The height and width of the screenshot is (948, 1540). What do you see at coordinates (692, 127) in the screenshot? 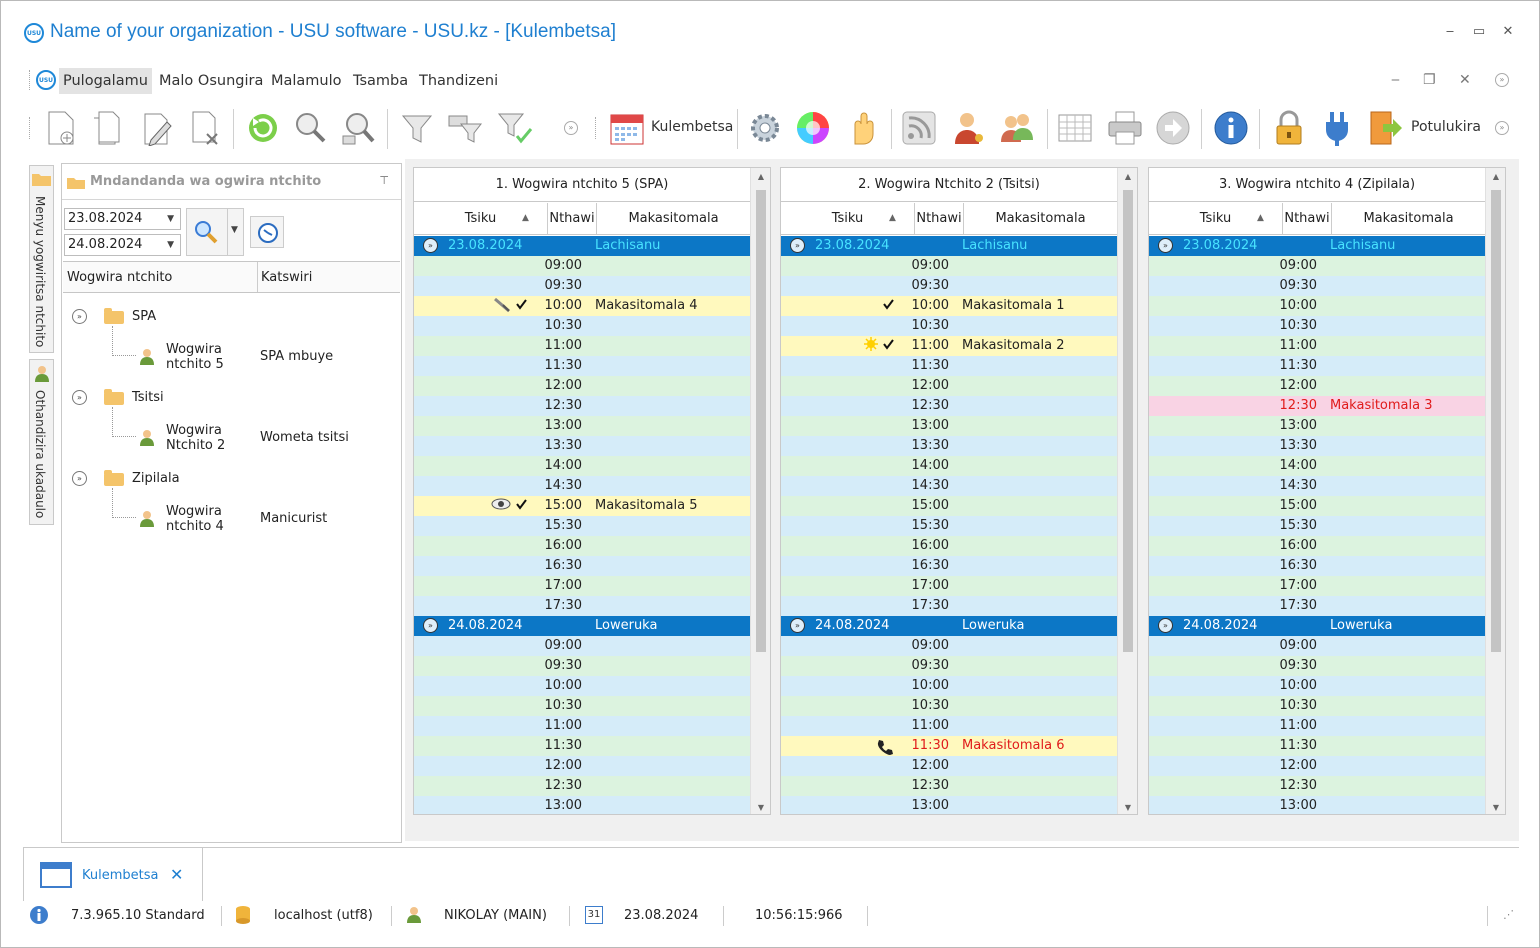
I see `calendar-label: Kulembetsa` at bounding box center [692, 127].